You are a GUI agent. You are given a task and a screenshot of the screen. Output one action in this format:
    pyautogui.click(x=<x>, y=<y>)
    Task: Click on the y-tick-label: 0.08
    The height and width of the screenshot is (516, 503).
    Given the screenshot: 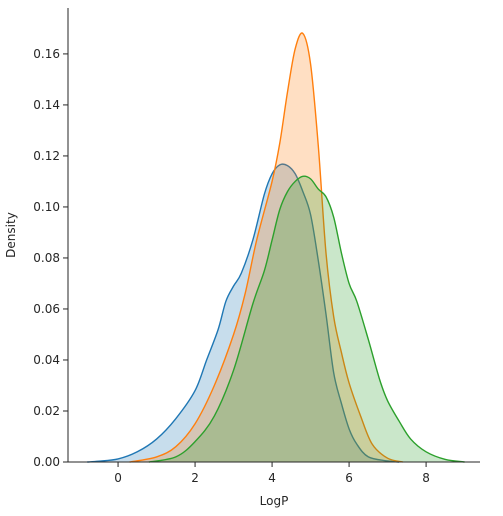 What is the action you would take?
    pyautogui.click(x=46, y=258)
    